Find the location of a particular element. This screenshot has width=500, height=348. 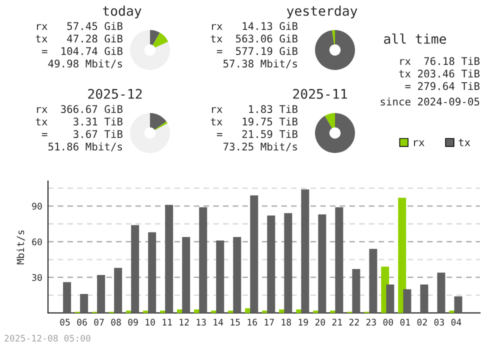

x-tick-label: 05 is located at coordinates (65, 322).